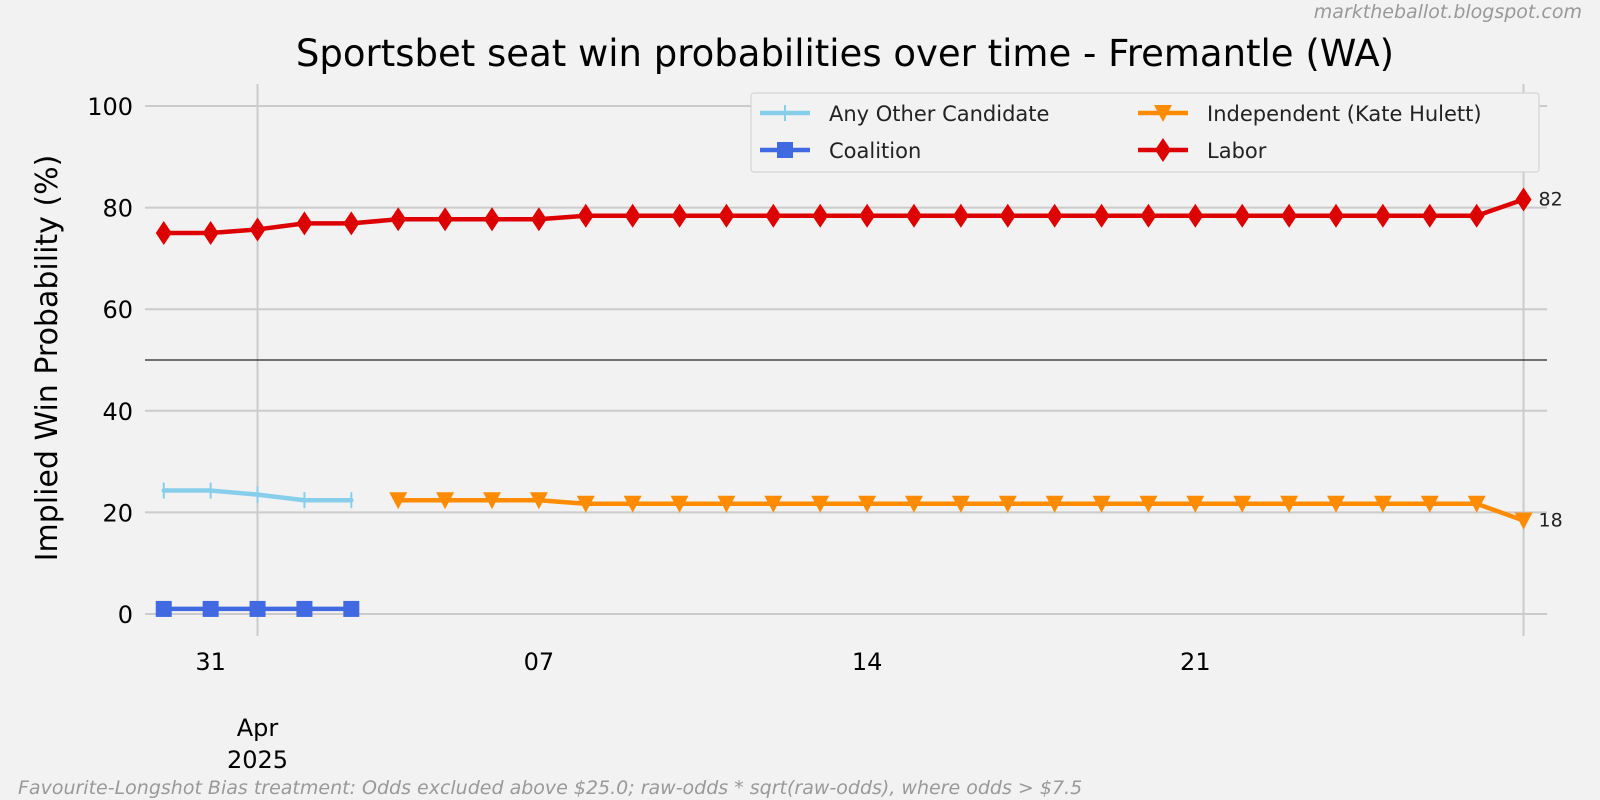 The image size is (1600, 800). Describe the element at coordinates (125, 615) in the screenshot. I see `y-tick-label: 0` at that location.